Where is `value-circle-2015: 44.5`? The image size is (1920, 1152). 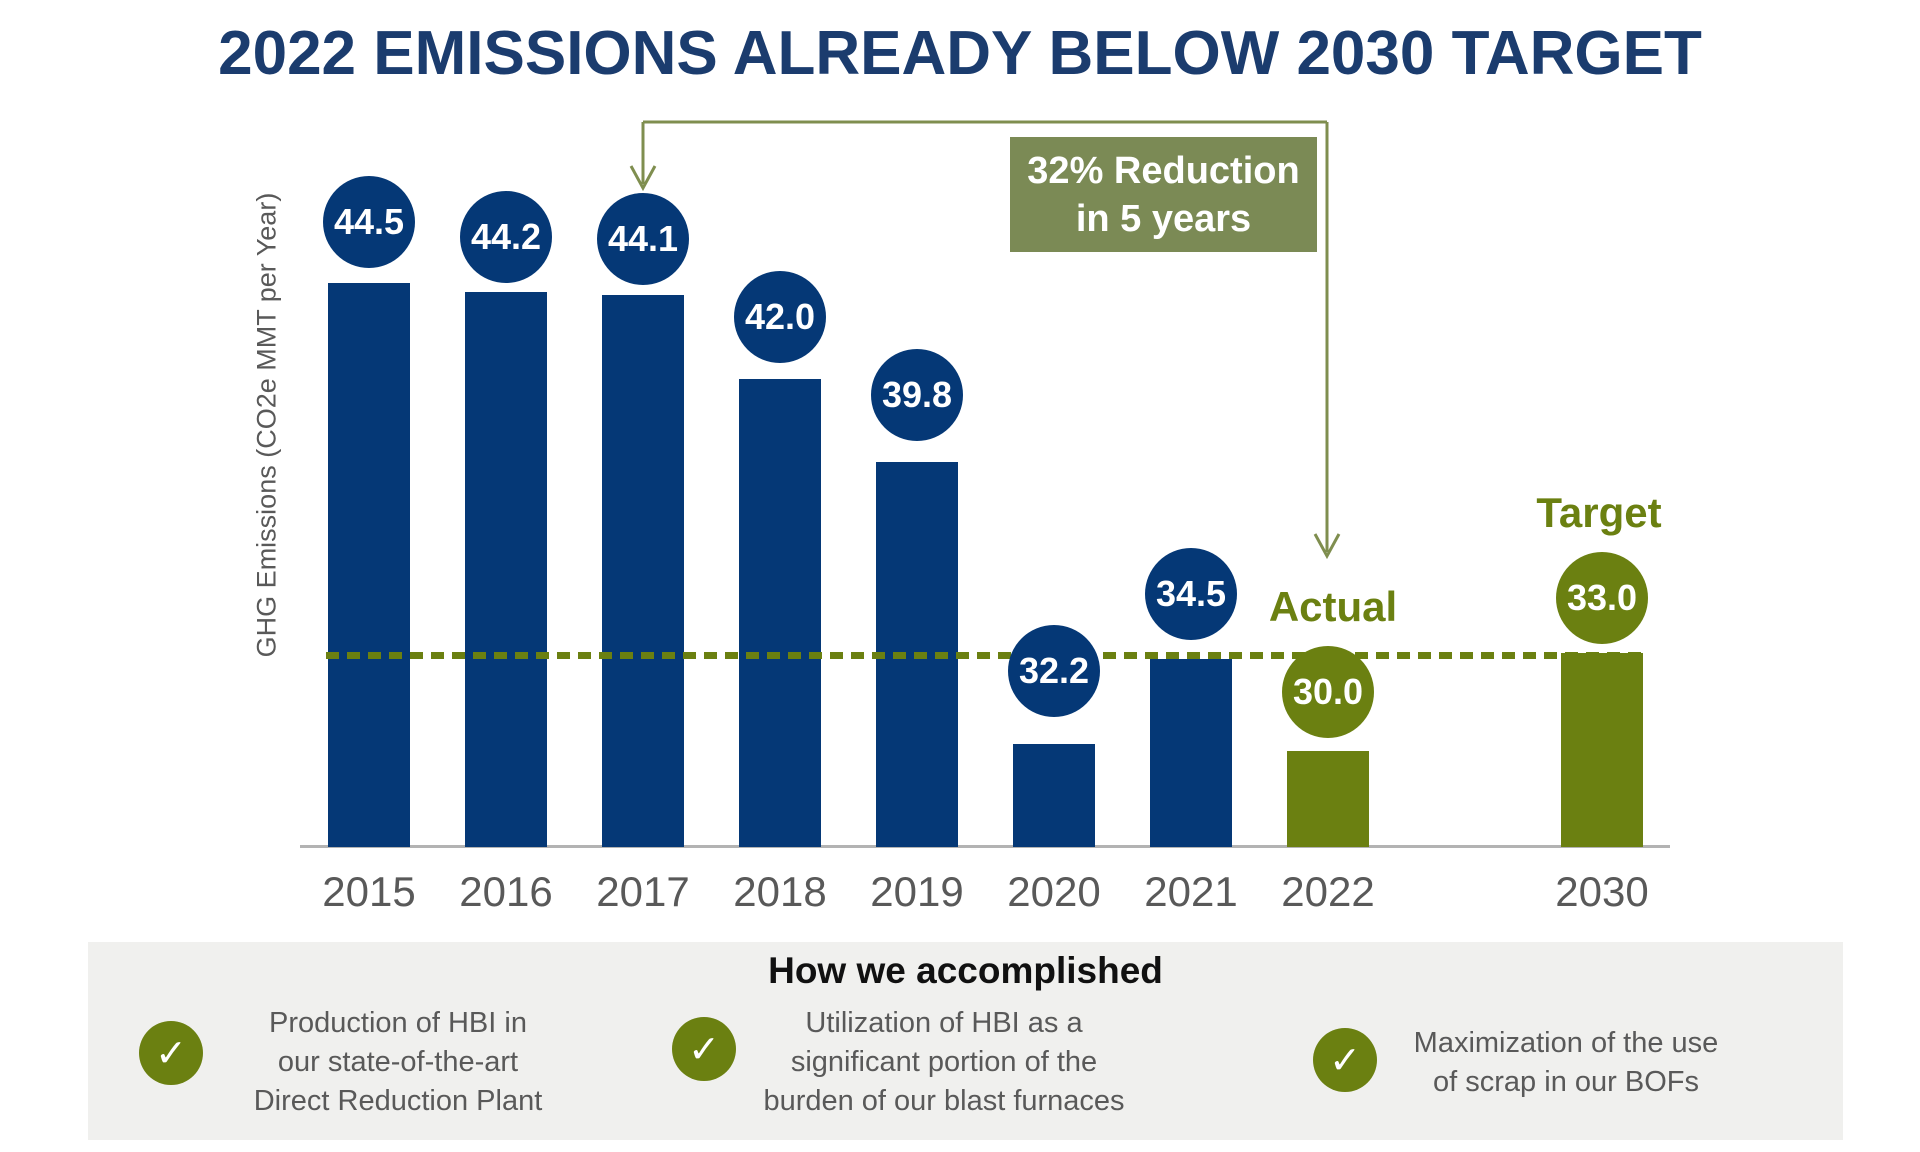
value-circle-2015: 44.5 is located at coordinates (369, 222).